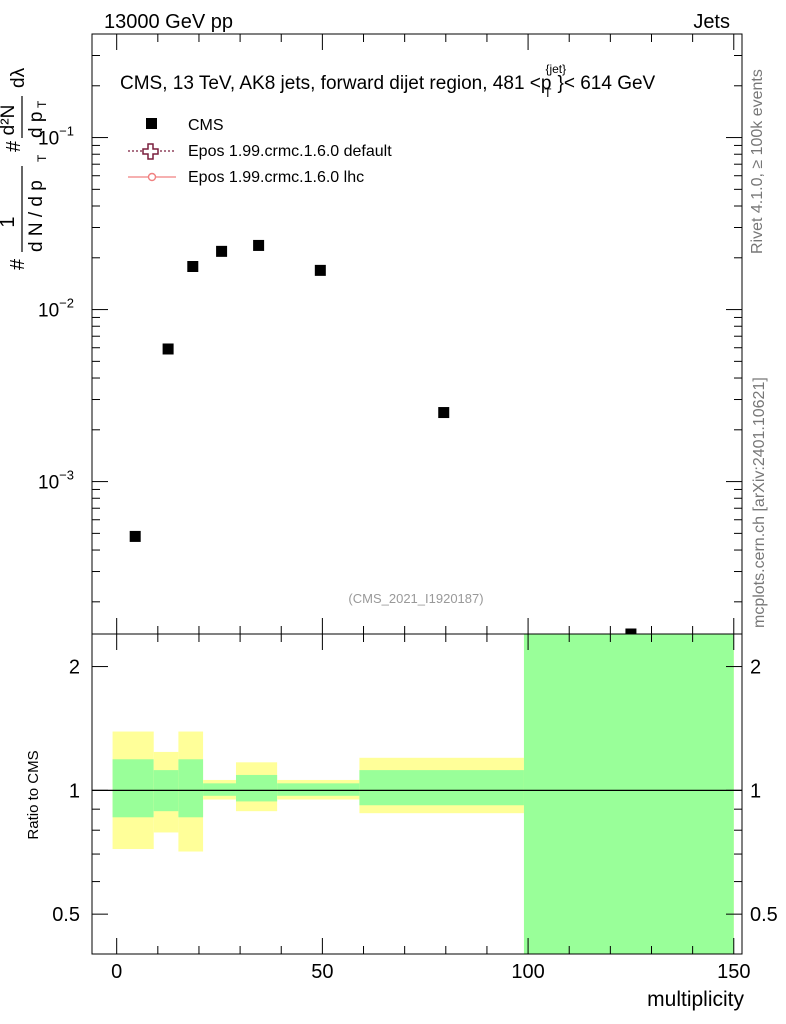 The height and width of the screenshot is (1024, 786). What do you see at coordinates (56, 481) in the screenshot?
I see `main-ytick-label-2: 10⁻³` at bounding box center [56, 481].